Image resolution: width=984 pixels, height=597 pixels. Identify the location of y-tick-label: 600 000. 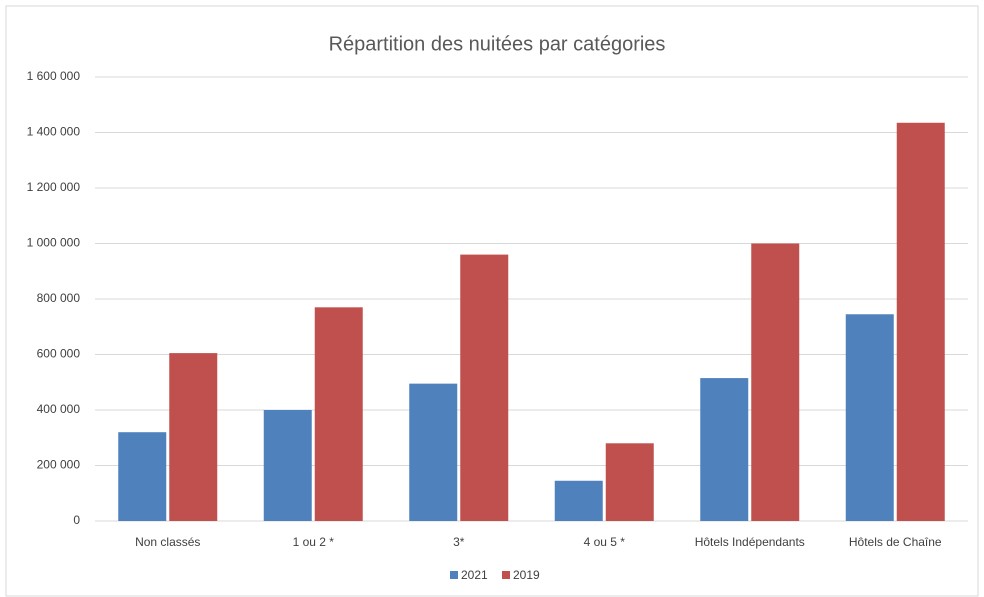
(59, 354).